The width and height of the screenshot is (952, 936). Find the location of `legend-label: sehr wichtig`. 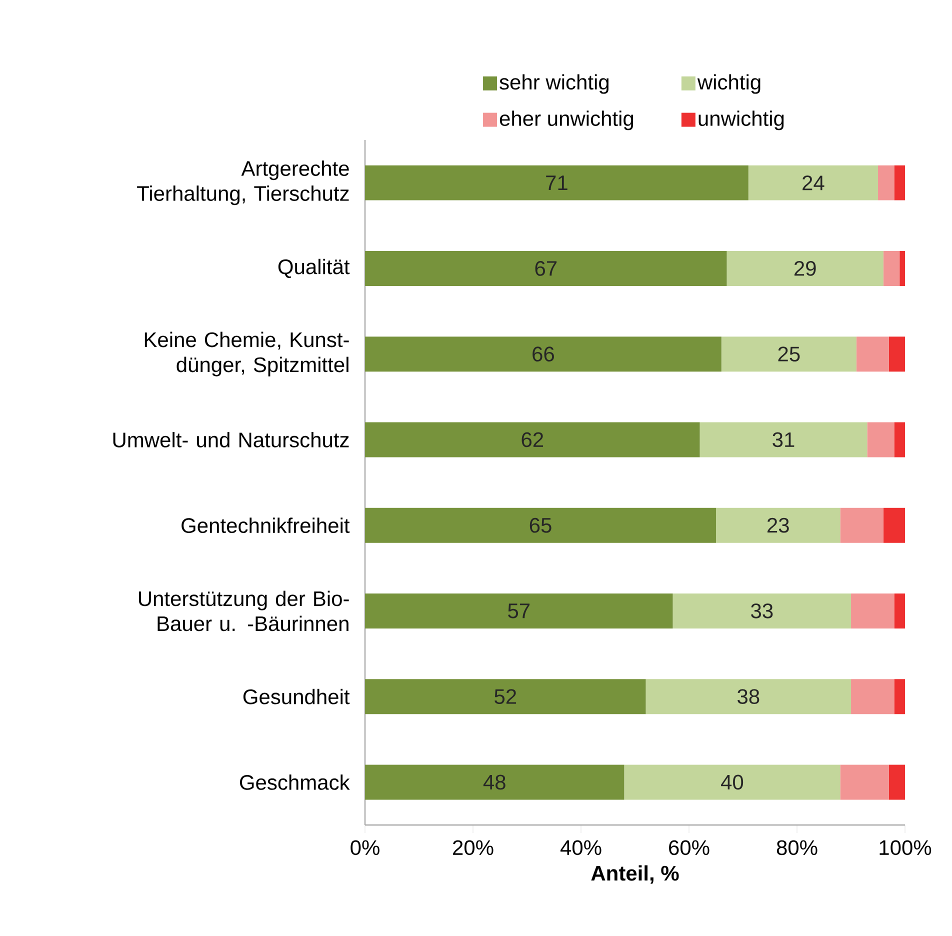

legend-label: sehr wichtig is located at coordinates (554, 84).